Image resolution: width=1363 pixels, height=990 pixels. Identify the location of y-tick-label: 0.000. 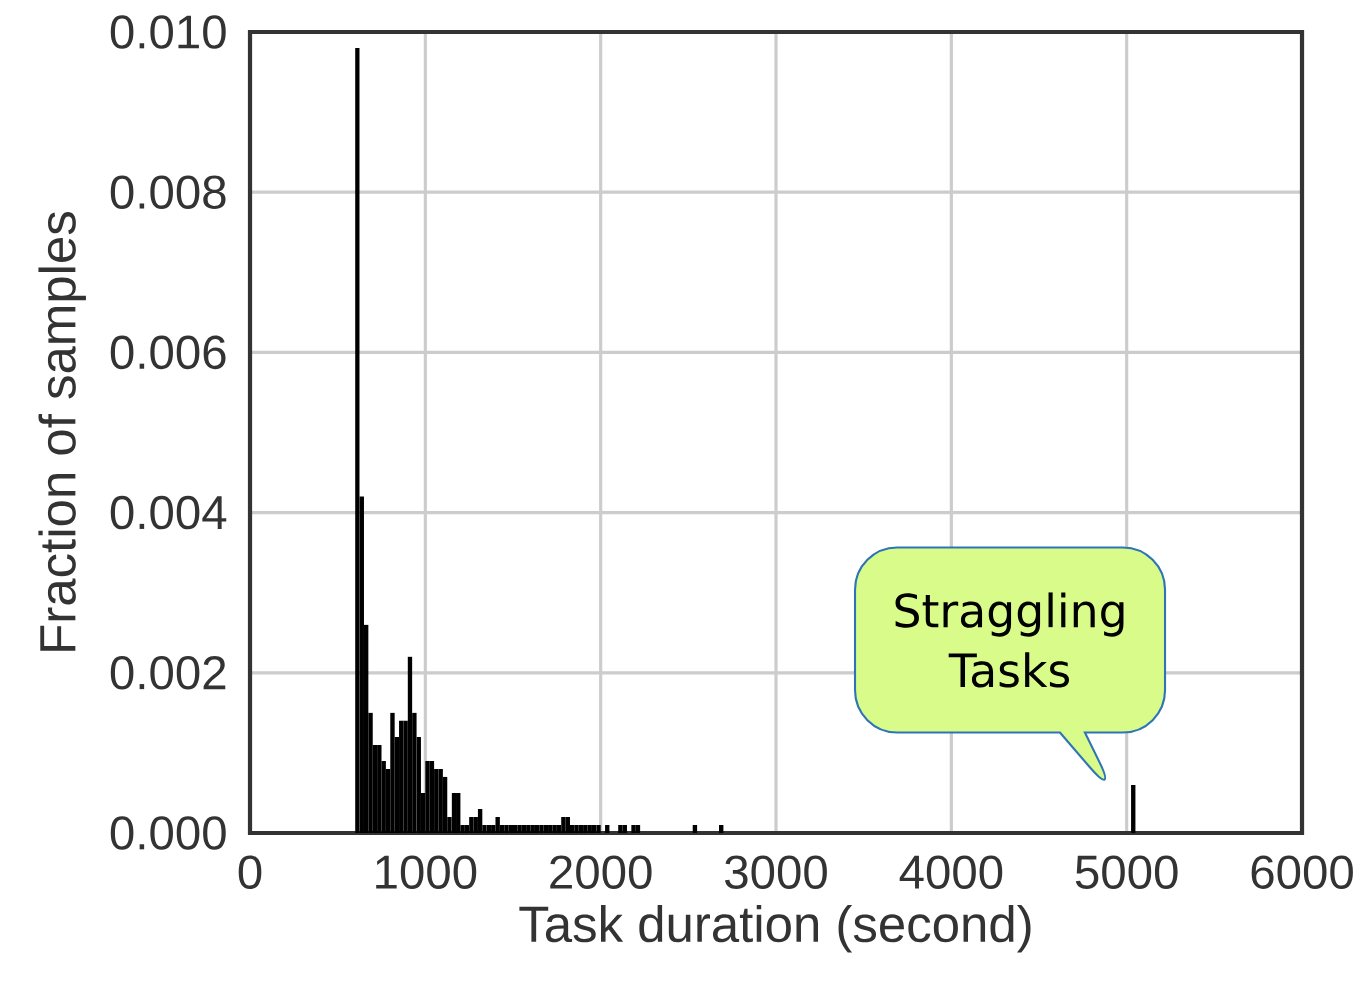
(168, 833).